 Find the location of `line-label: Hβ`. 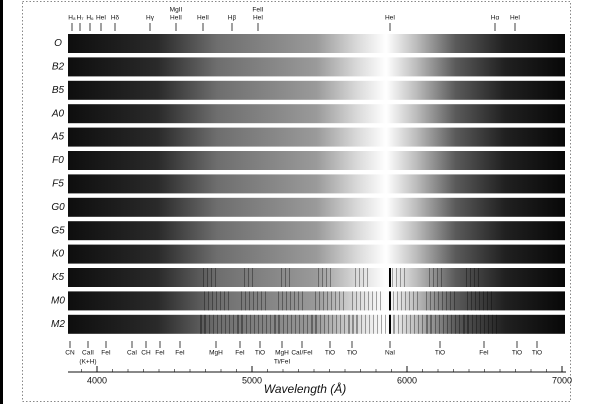

line-label: Hβ is located at coordinates (232, 18).